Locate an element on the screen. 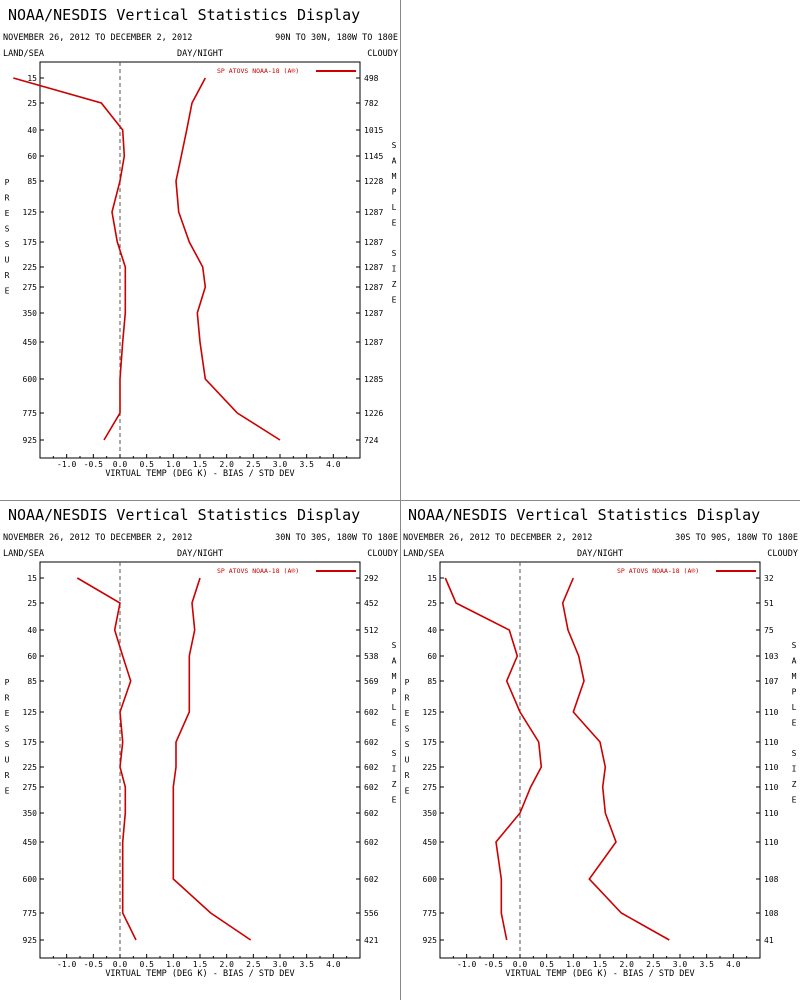  region-label: 30S TO 90S, 180W TO 180E is located at coordinates (736, 538).